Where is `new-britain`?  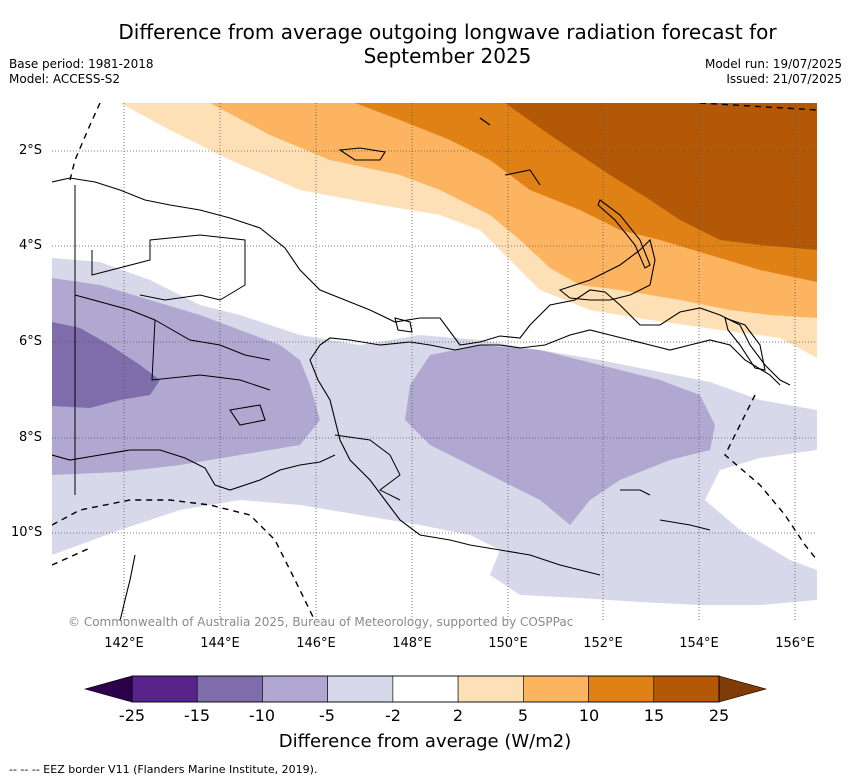
new-britain is located at coordinates (607, 269).